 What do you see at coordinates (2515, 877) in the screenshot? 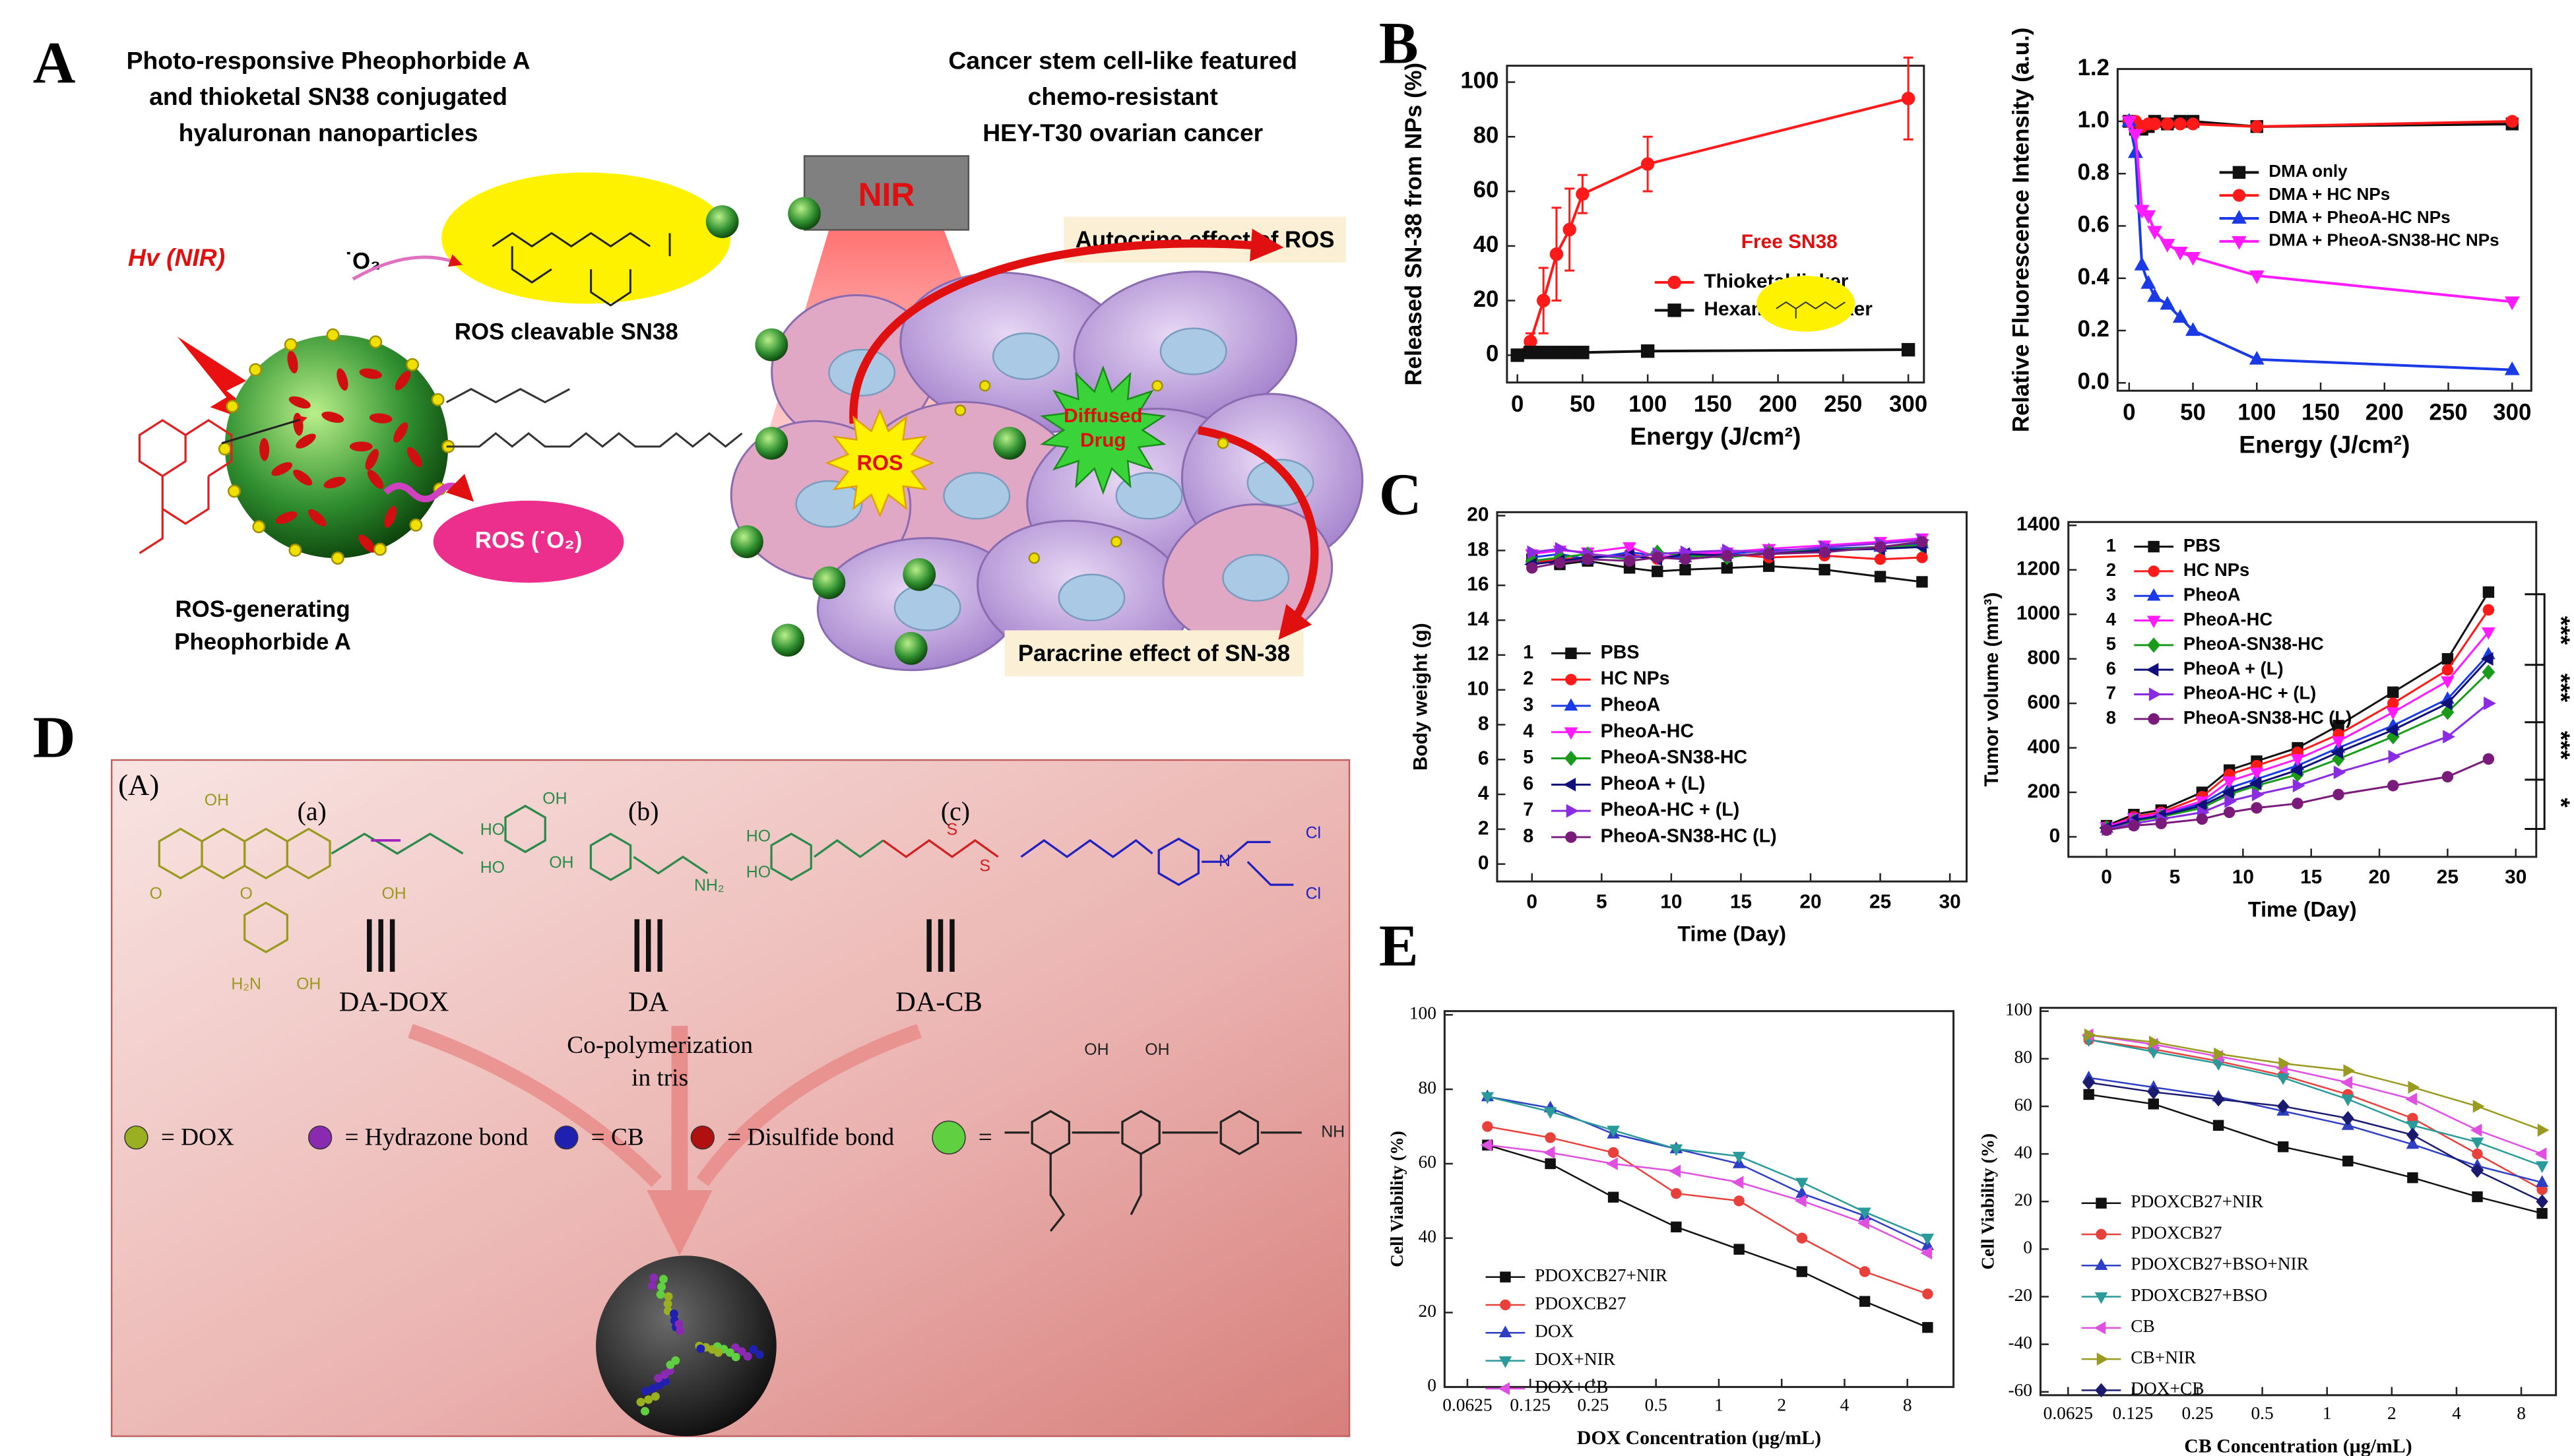
I see `x-tick-label: 30` at bounding box center [2515, 877].